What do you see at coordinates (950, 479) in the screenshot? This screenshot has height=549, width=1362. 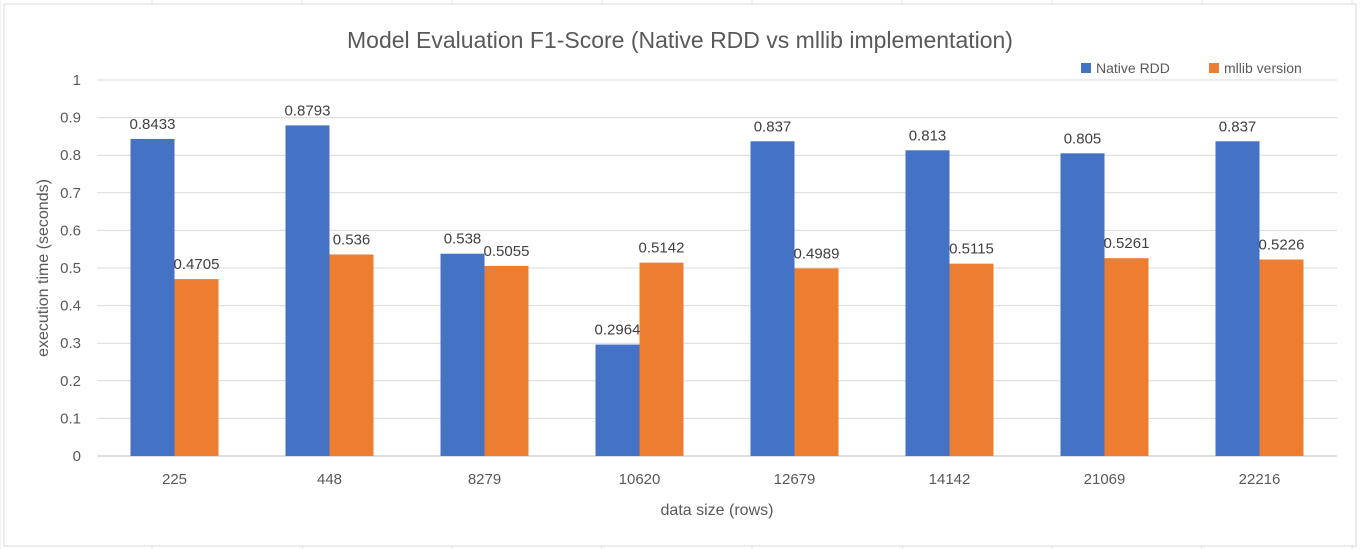 I see `x-tick-label: 14142` at bounding box center [950, 479].